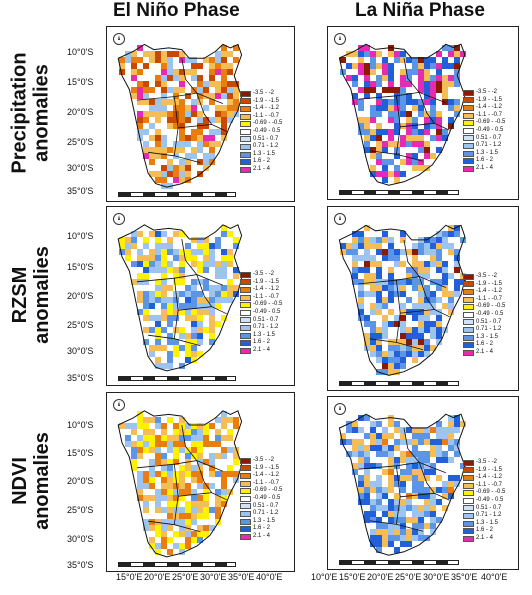 The width and height of the screenshot is (532, 595). Describe the element at coordinates (484, 509) in the screenshot. I see `legend-item: 0.51 - 0.7` at that location.